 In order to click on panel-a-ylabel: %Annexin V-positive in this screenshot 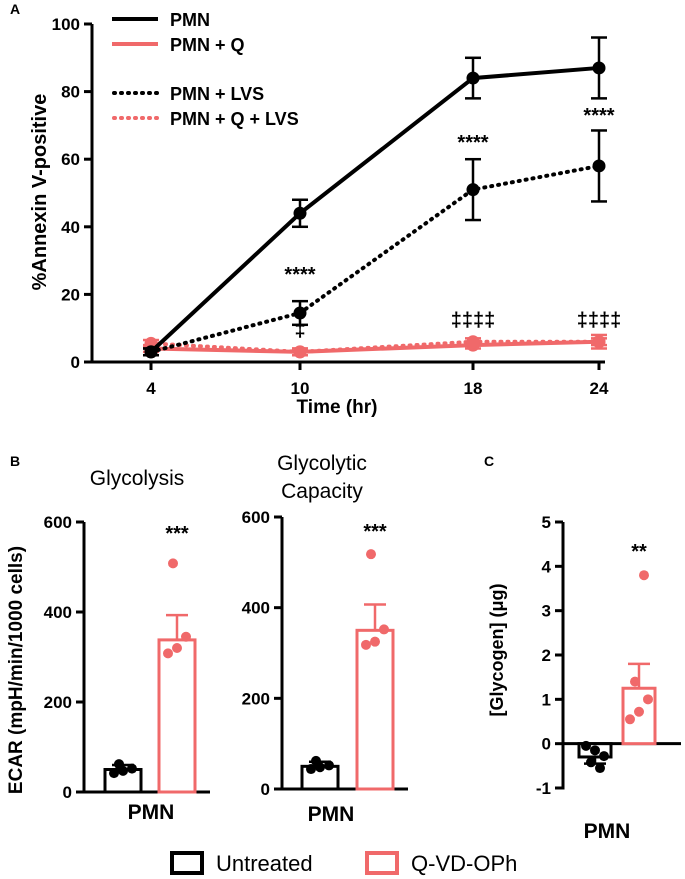, I will do `click(40, 192)`.